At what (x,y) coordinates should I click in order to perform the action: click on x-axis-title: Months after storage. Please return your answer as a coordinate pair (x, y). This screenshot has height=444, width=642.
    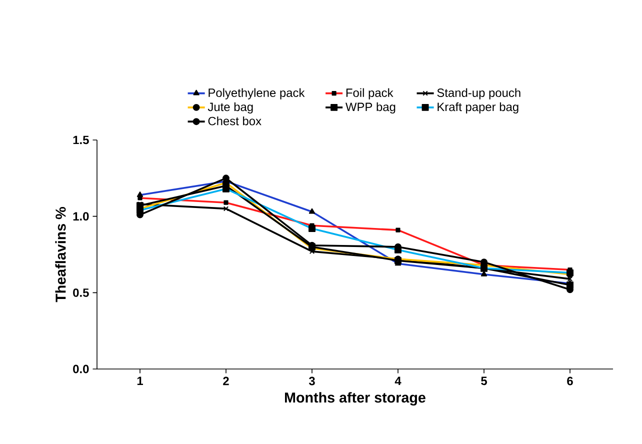
    Looking at the image, I should click on (355, 399).